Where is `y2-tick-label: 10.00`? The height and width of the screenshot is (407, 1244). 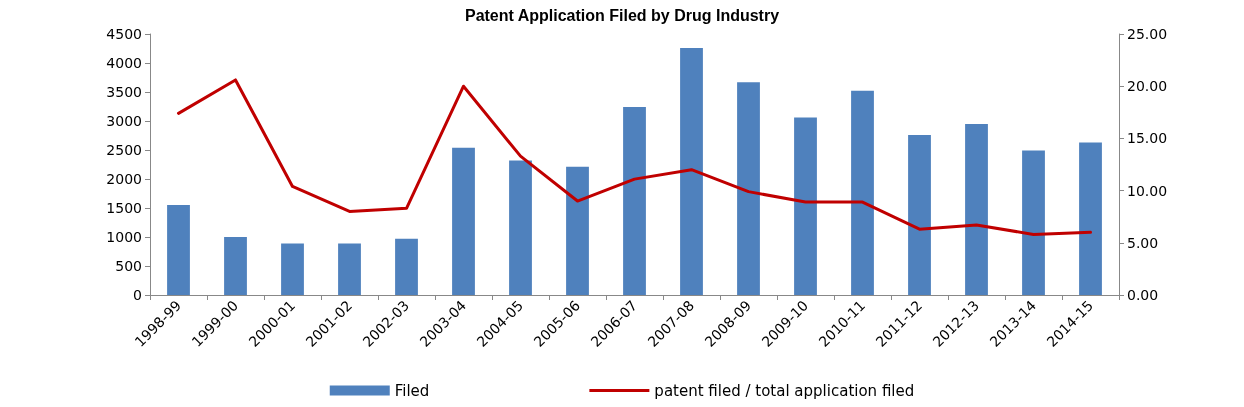
y2-tick-label: 10.00 is located at coordinates (1147, 190).